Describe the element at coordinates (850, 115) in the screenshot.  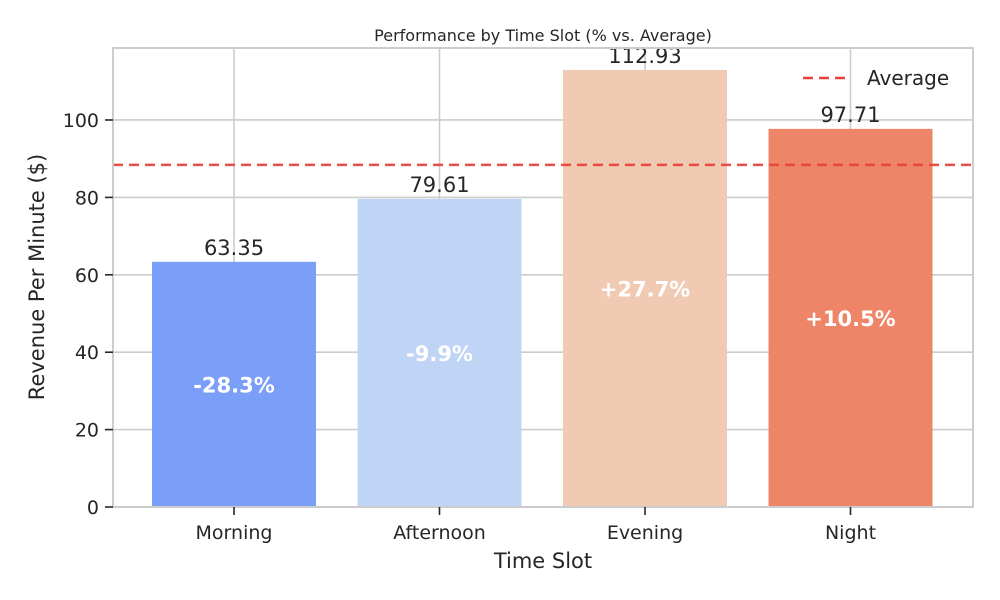
I see `bar-value-label: 97.71` at that location.